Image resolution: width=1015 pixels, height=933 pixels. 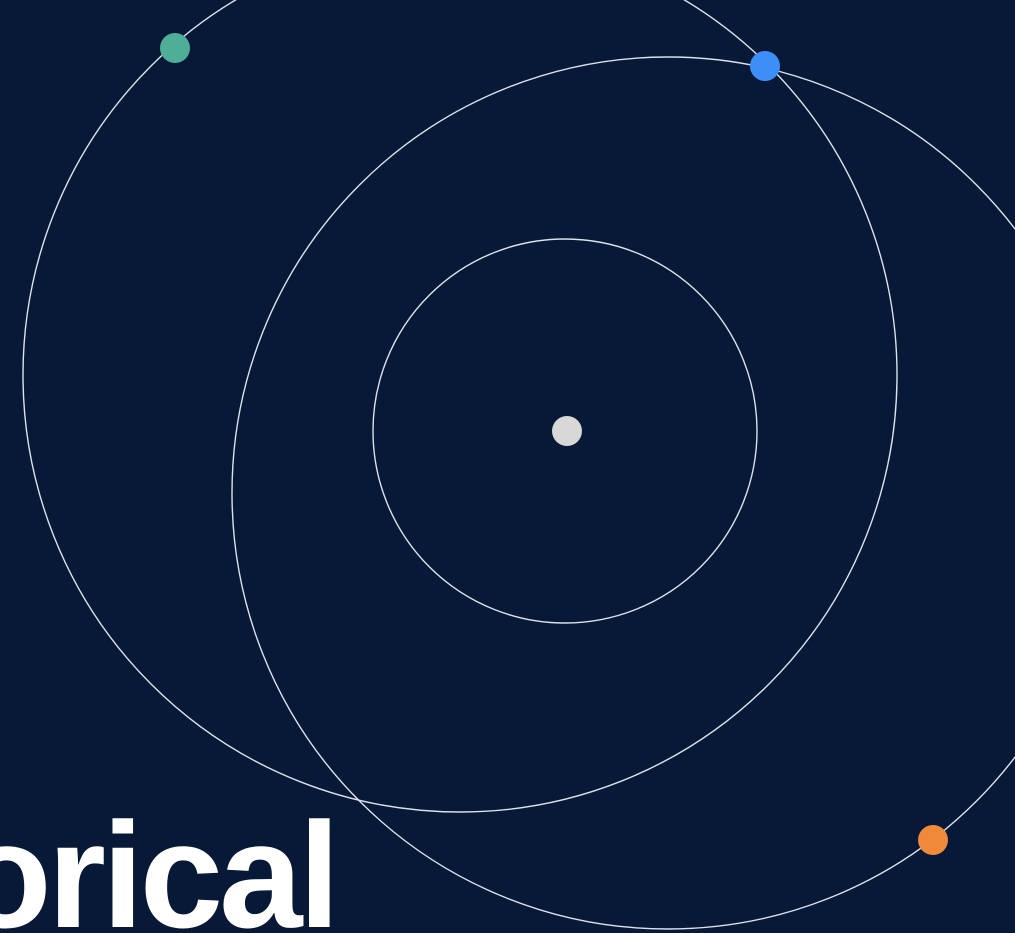 What do you see at coordinates (175, 48) in the screenshot?
I see `green-orbit-dot` at bounding box center [175, 48].